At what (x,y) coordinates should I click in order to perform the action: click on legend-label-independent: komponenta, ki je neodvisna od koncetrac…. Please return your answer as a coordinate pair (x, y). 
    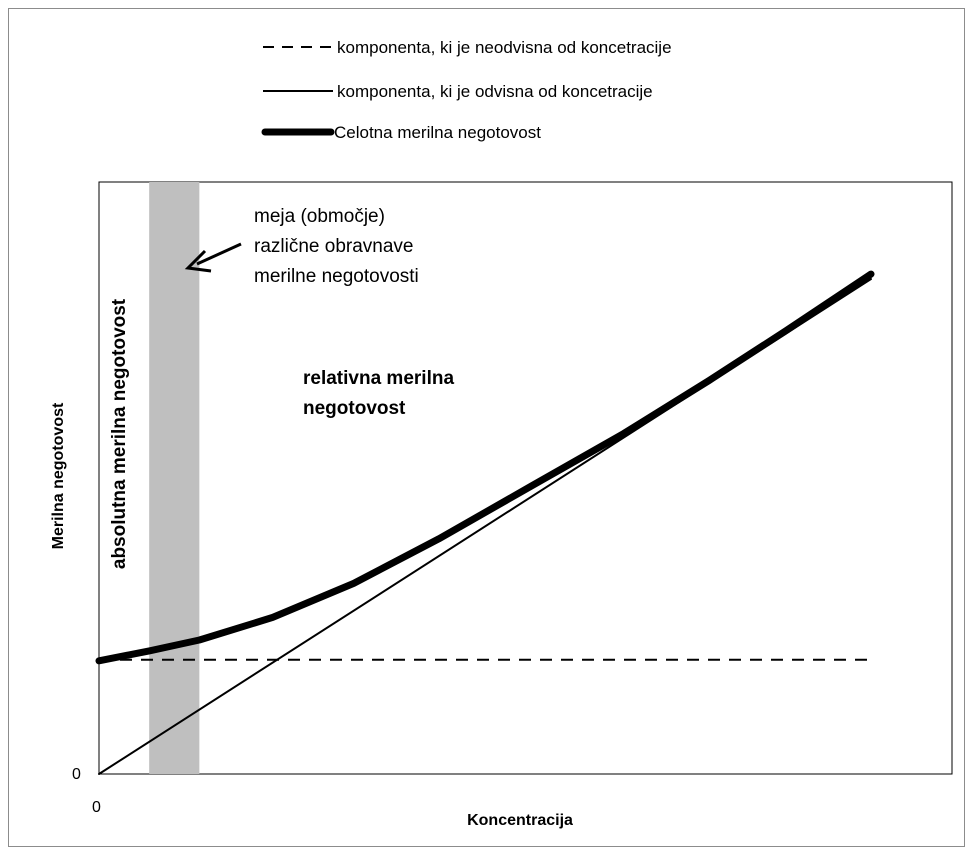
    Looking at the image, I should click on (504, 47).